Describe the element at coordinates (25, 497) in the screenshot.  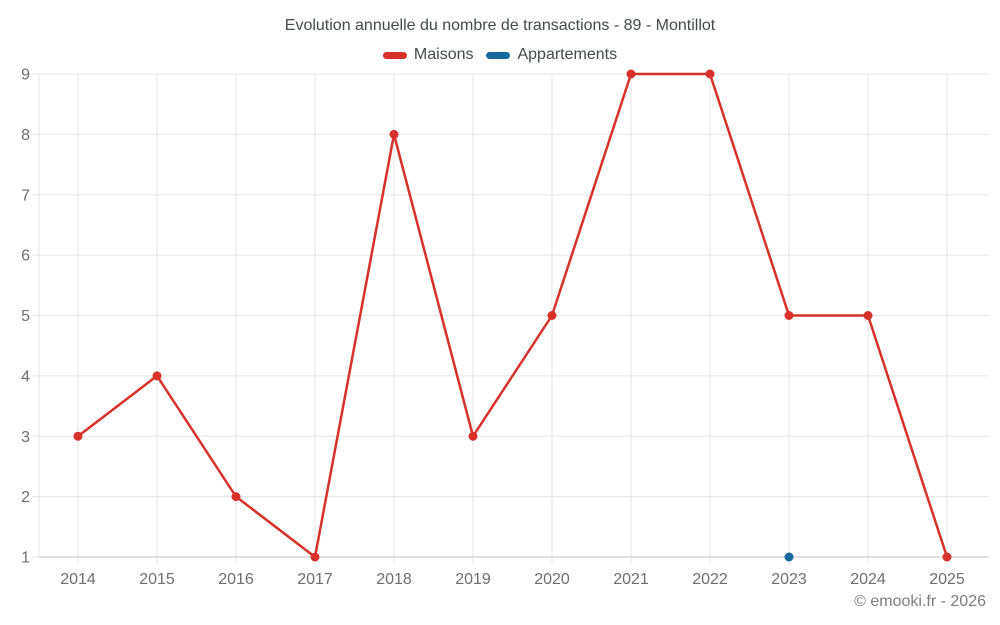
I see `y-axis-label: 2` at that location.